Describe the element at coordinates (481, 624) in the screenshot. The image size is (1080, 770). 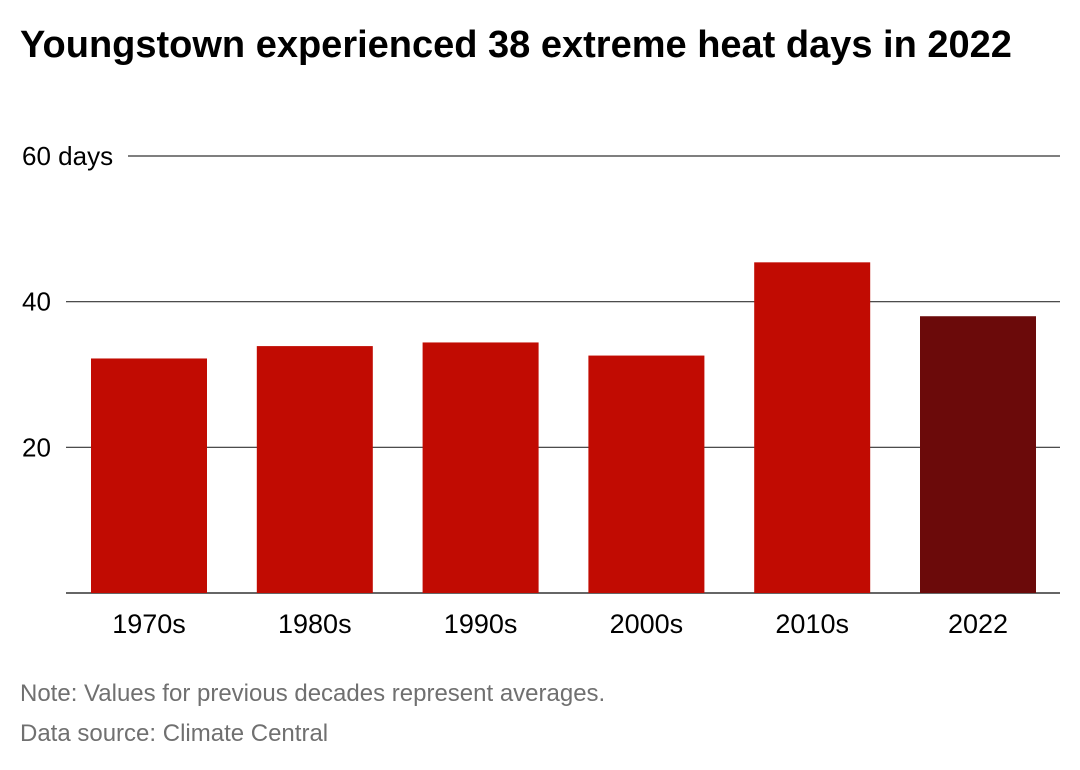
I see `x-tick-label: 1990s` at that location.